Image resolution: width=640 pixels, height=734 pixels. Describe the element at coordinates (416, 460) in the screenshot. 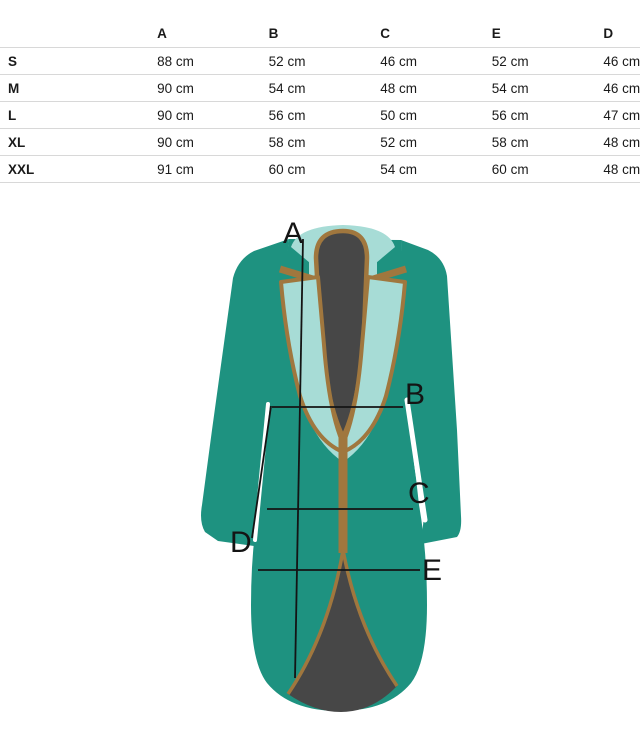

I see `right-armhole-gap` at that location.